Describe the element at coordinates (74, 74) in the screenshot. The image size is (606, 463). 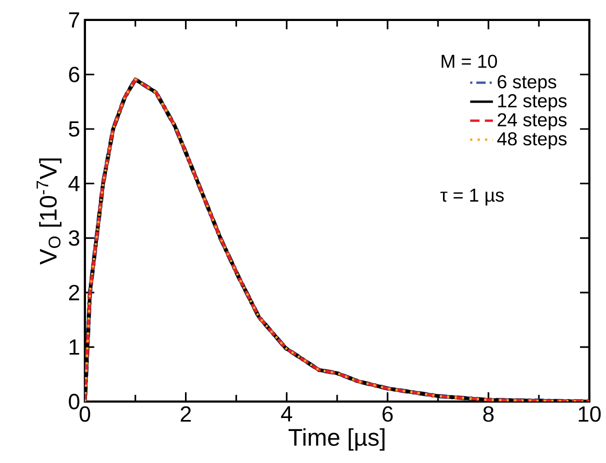
I see `y-tick-label: 6` at that location.